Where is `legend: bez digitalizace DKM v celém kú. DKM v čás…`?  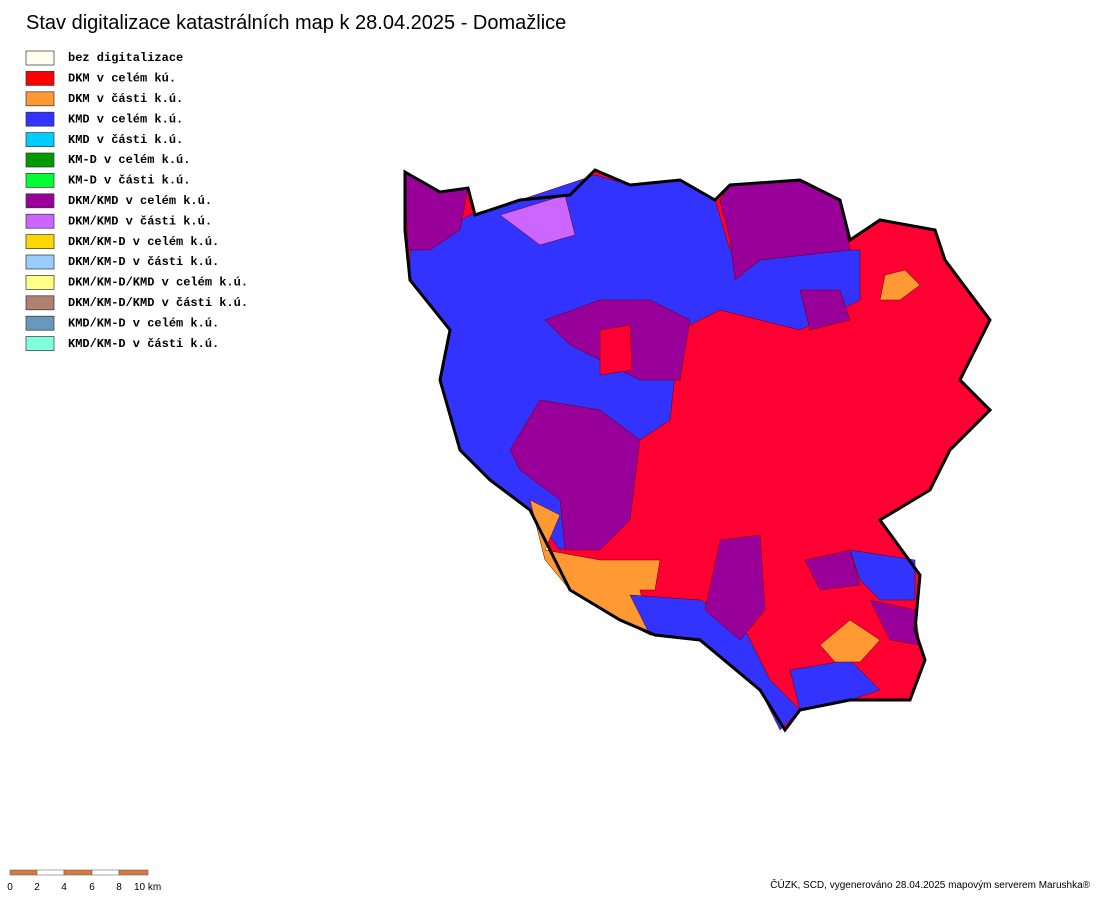
legend: bez digitalizace DKM v celém kú. DKM v čás… is located at coordinates (136, 200).